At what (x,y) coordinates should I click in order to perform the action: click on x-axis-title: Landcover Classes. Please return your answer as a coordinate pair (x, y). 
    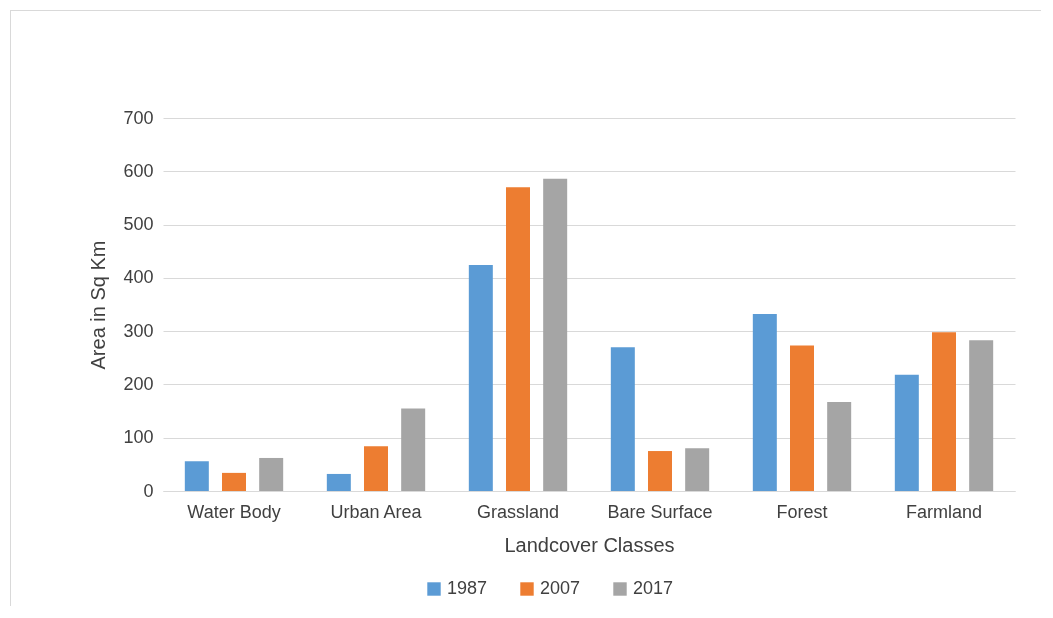
    Looking at the image, I should click on (589, 544).